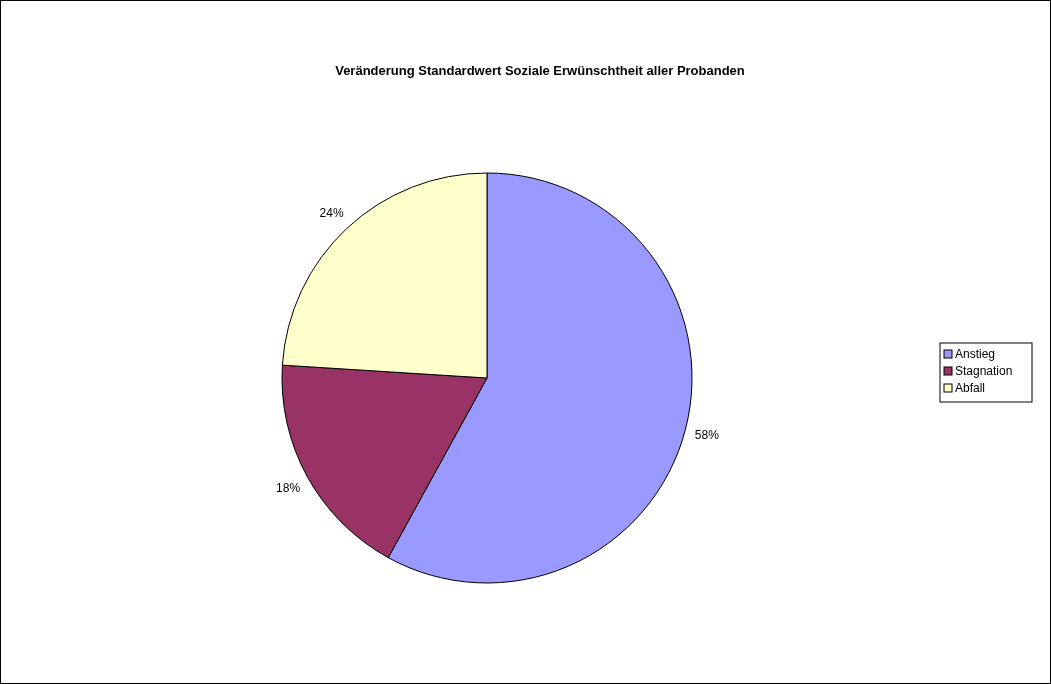 The width and height of the screenshot is (1051, 684). I want to click on legend-label: Stagnation, so click(984, 371).